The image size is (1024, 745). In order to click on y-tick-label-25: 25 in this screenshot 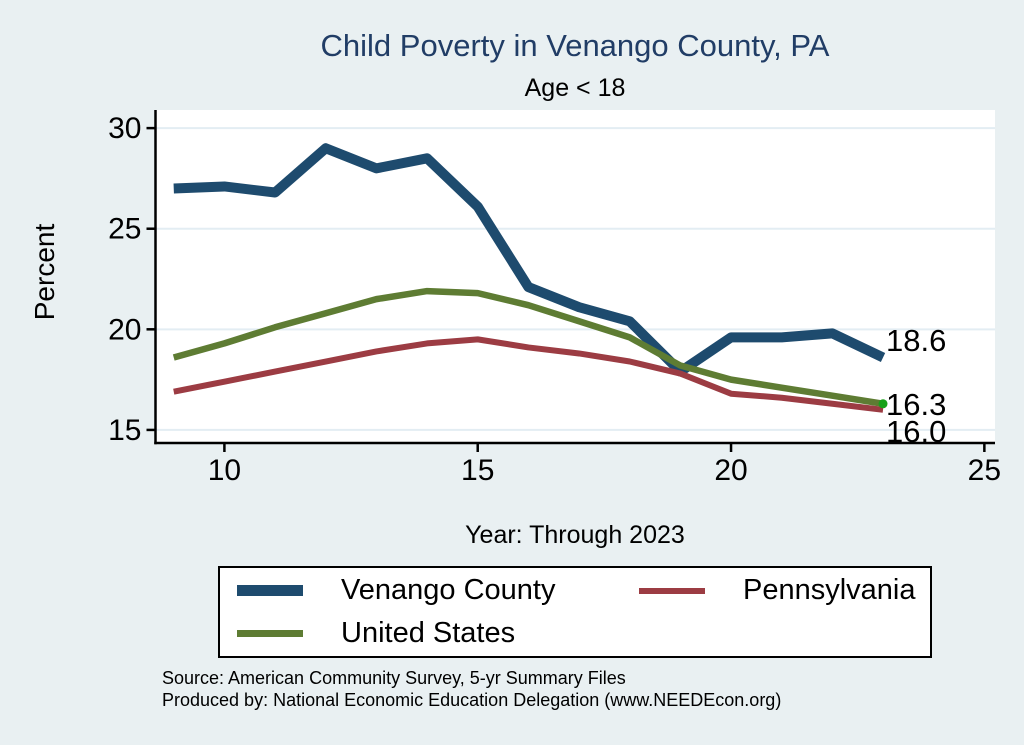, I will do `click(124, 229)`.